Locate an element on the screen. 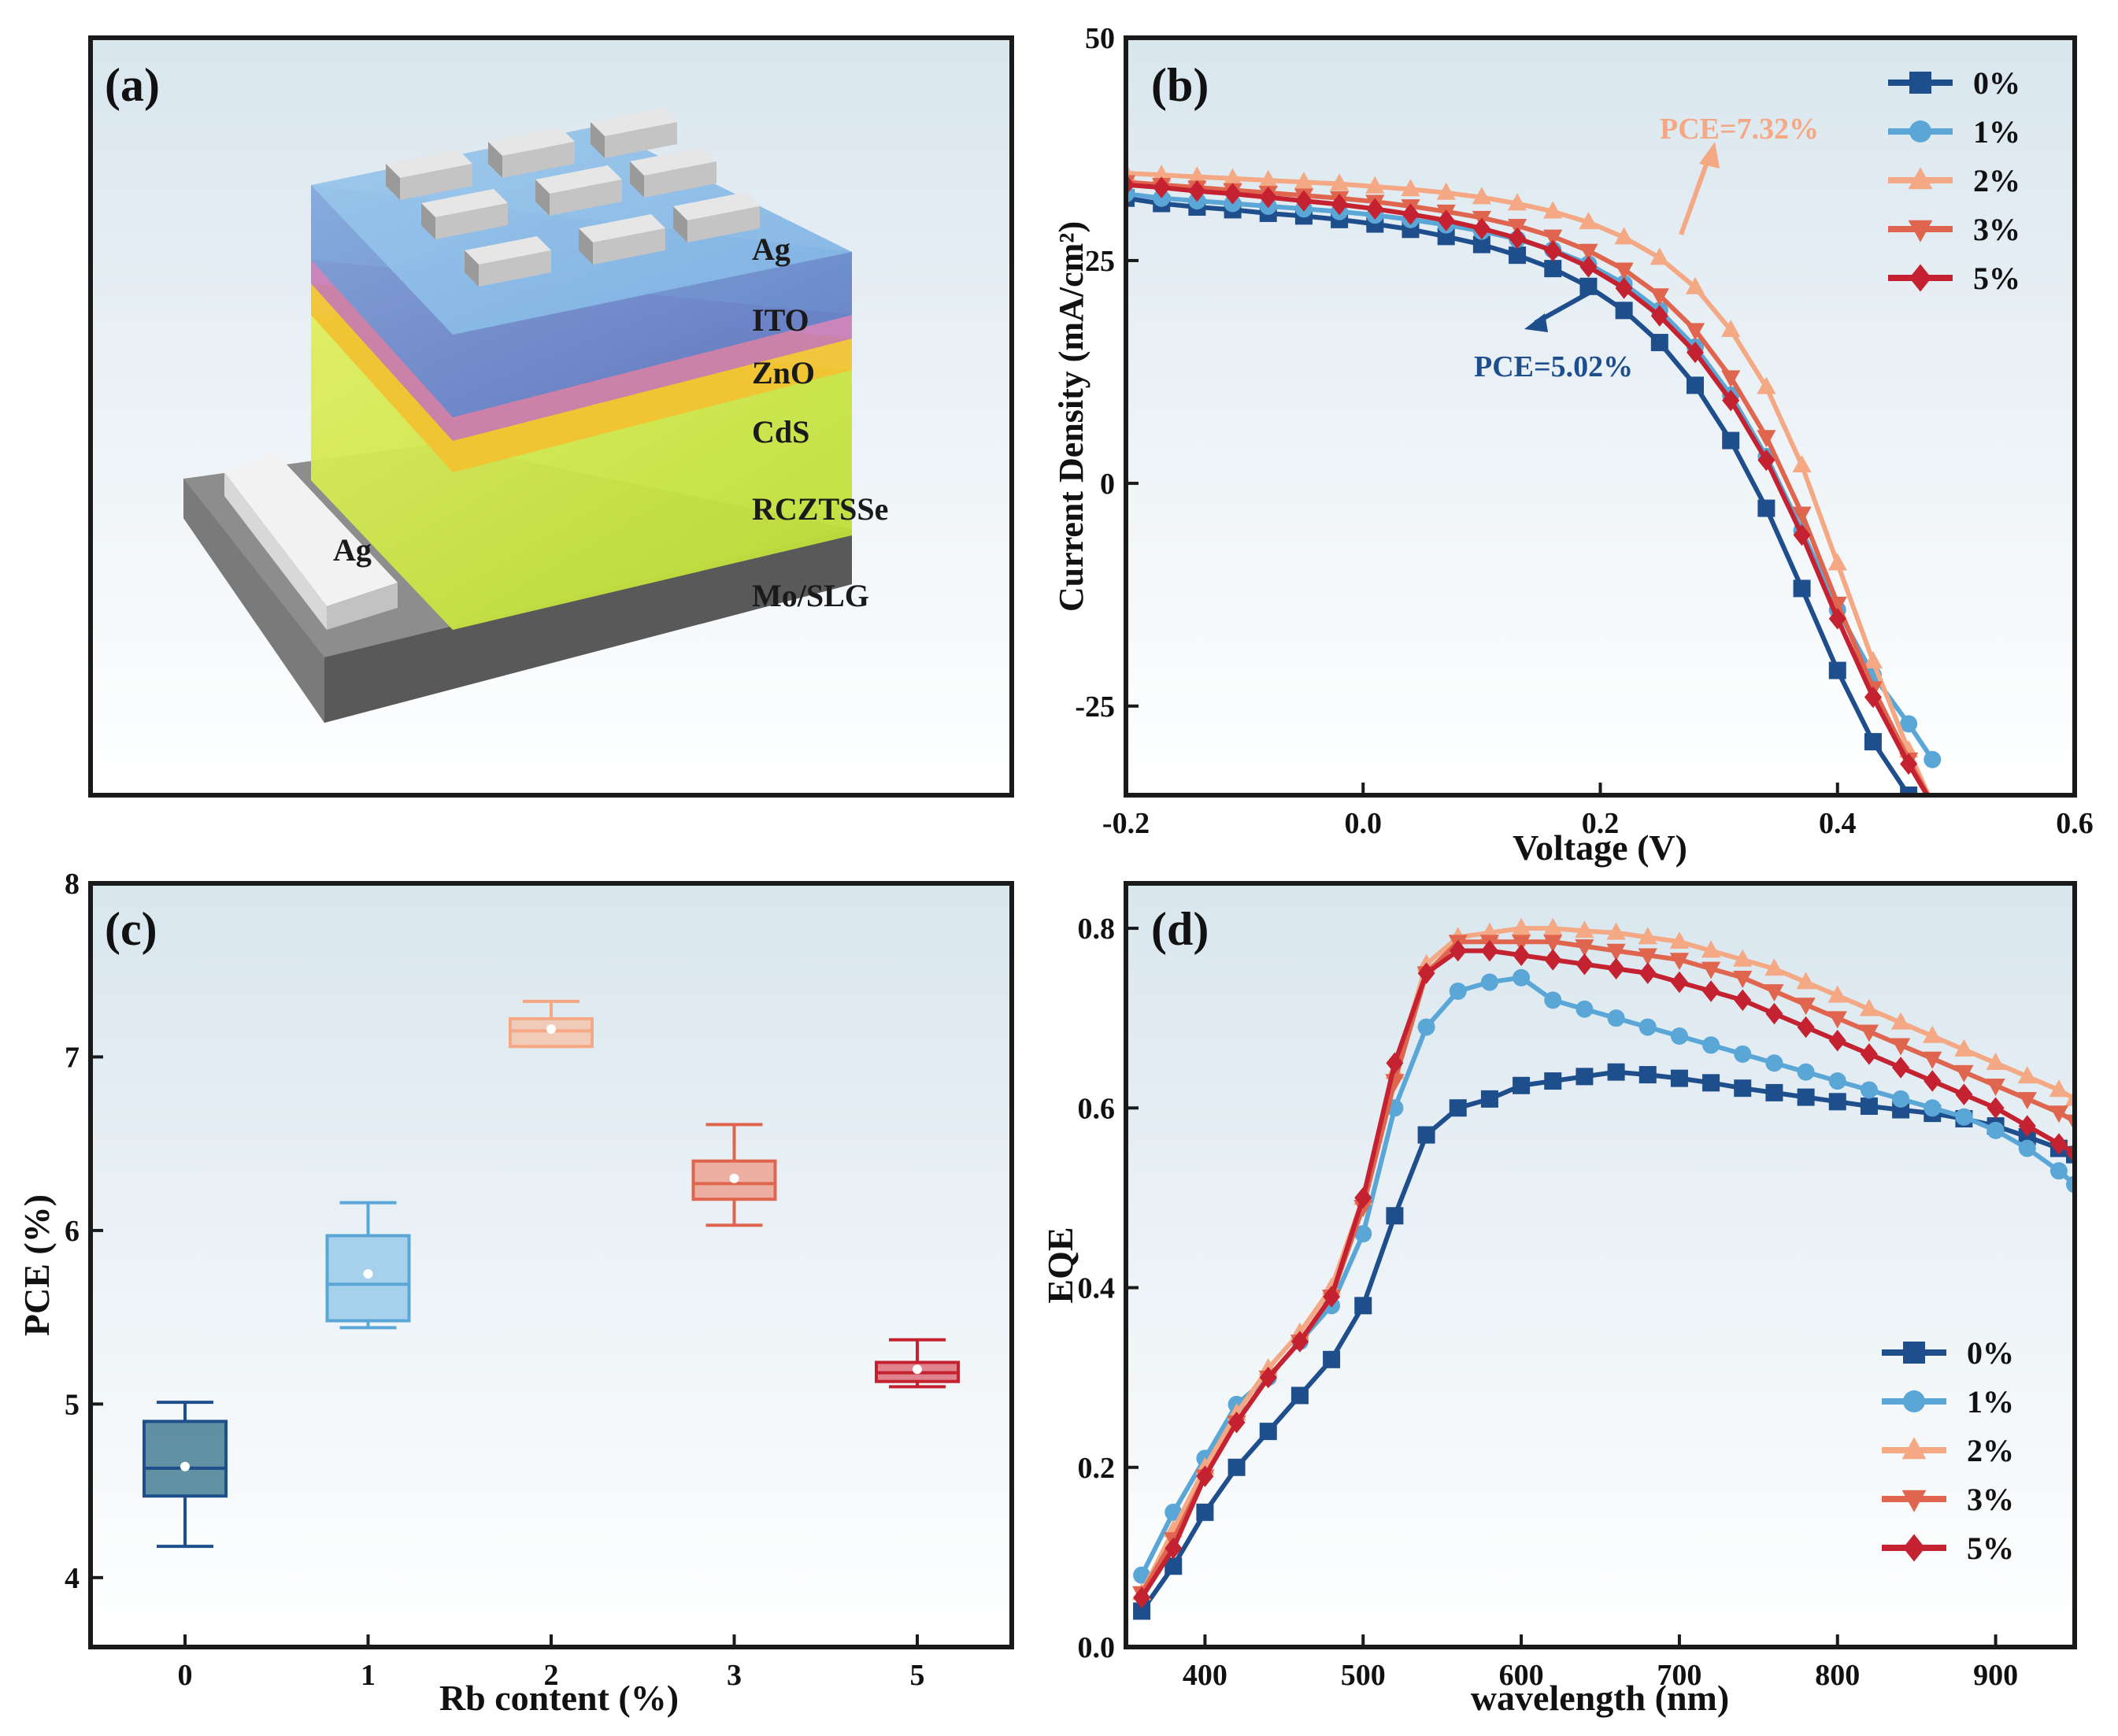  panel-c-xlabel: Rb content (%) is located at coordinates (559, 1698).